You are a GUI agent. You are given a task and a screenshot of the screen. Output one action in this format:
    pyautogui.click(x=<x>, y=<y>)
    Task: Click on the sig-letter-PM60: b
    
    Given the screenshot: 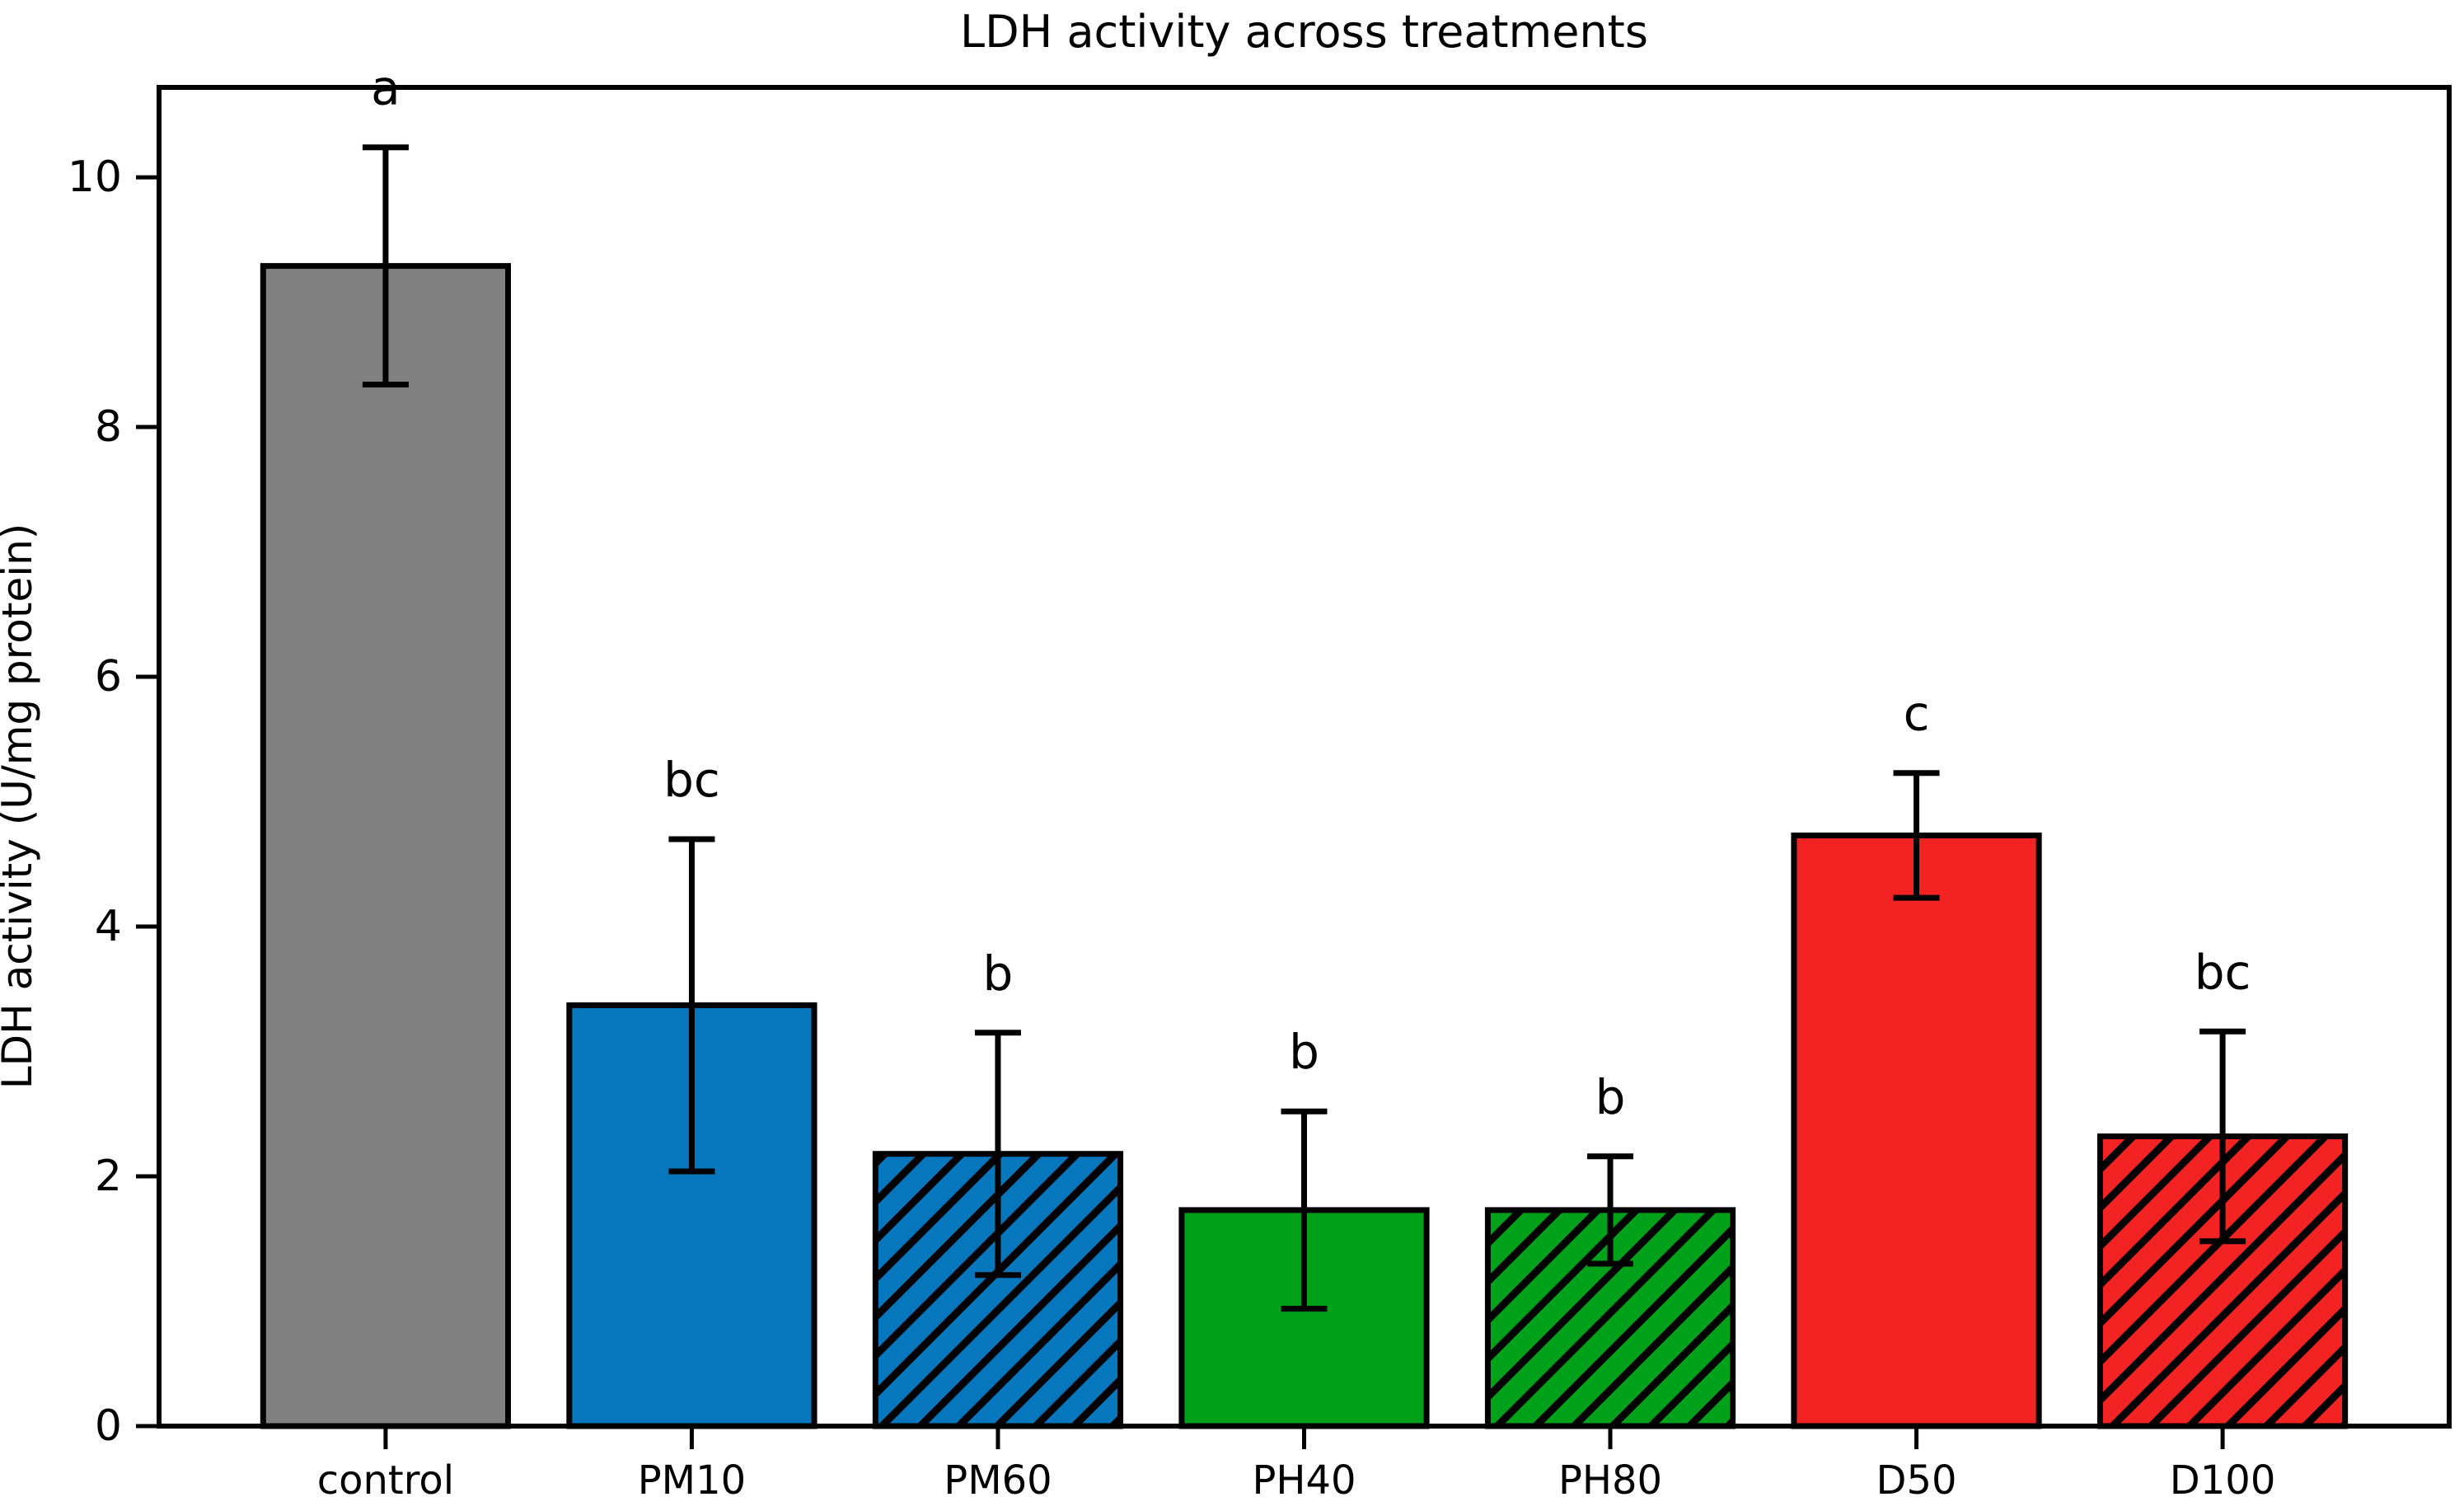 What is the action you would take?
    pyautogui.click(x=998, y=974)
    